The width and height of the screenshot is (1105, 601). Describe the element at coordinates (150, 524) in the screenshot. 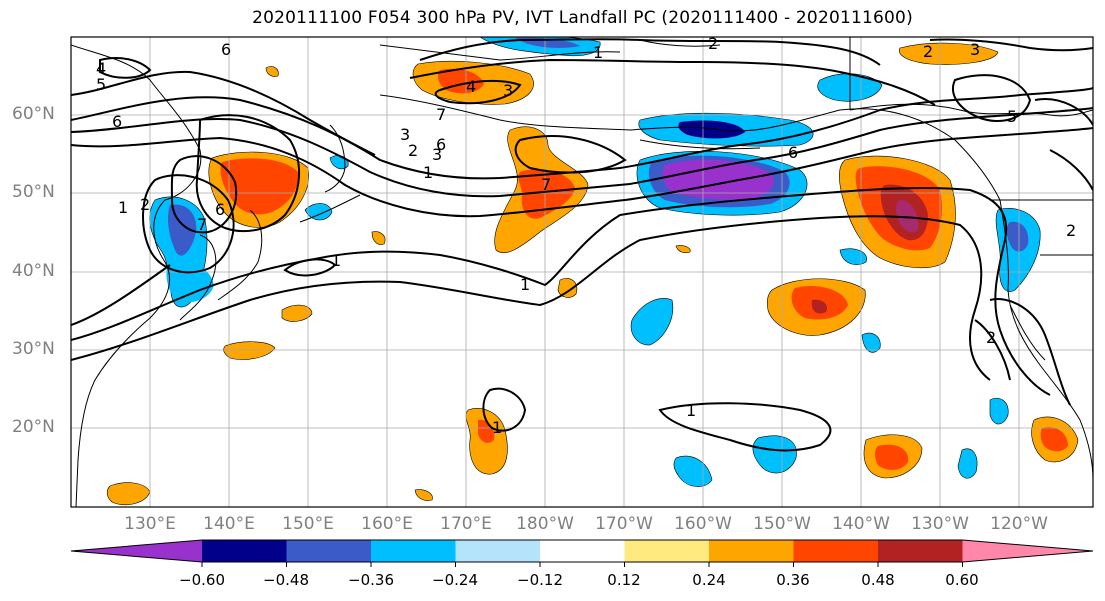

I see `lon-label: 130°E` at that location.